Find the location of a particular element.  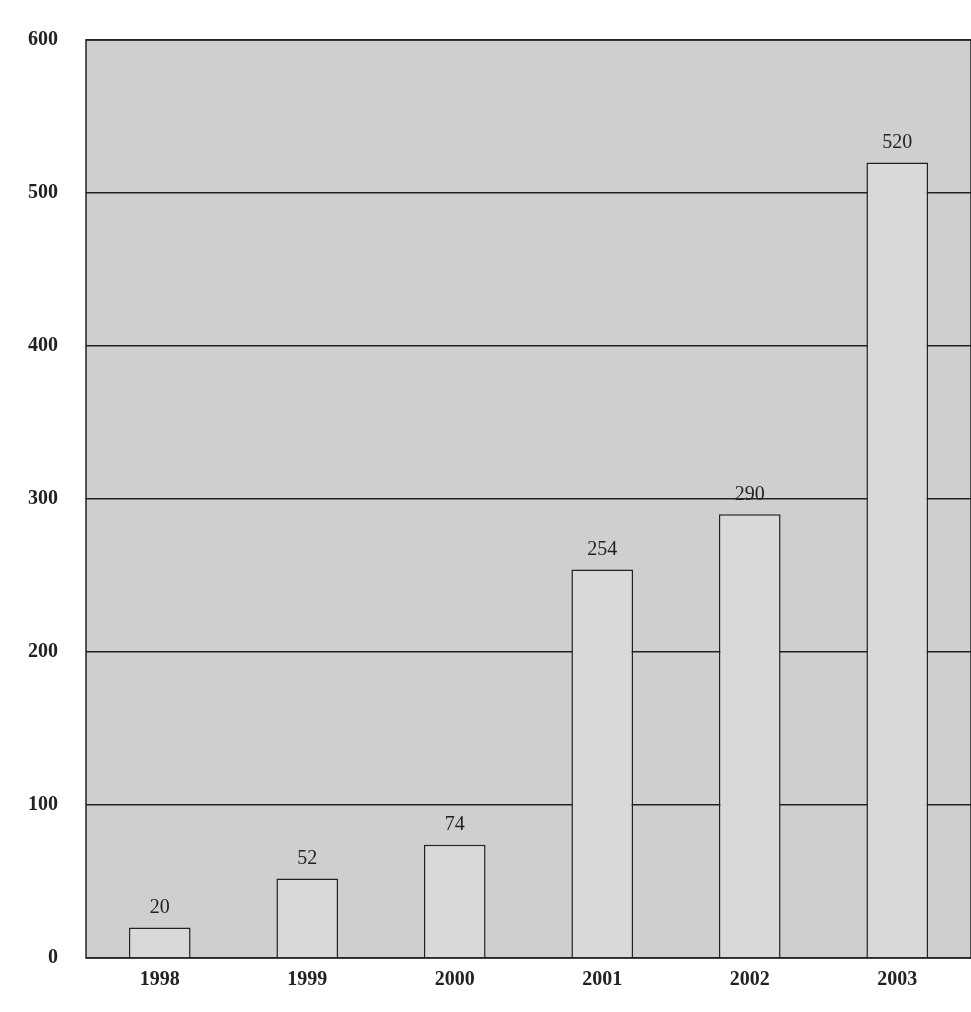

data-label: 20 is located at coordinates (159, 905).